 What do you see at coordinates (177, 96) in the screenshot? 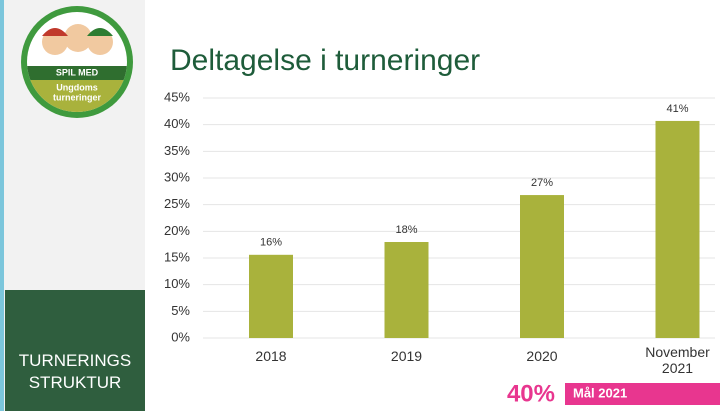
I see `y-tick-label: 45%` at bounding box center [177, 96].